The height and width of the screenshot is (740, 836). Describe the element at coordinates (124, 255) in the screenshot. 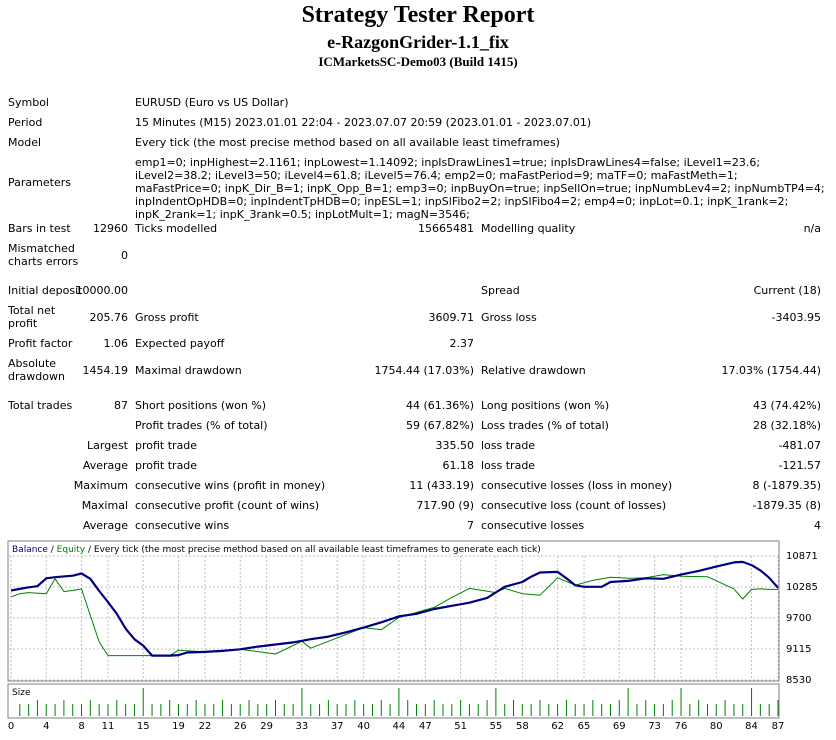

I see `mismatch-value: 0` at that location.